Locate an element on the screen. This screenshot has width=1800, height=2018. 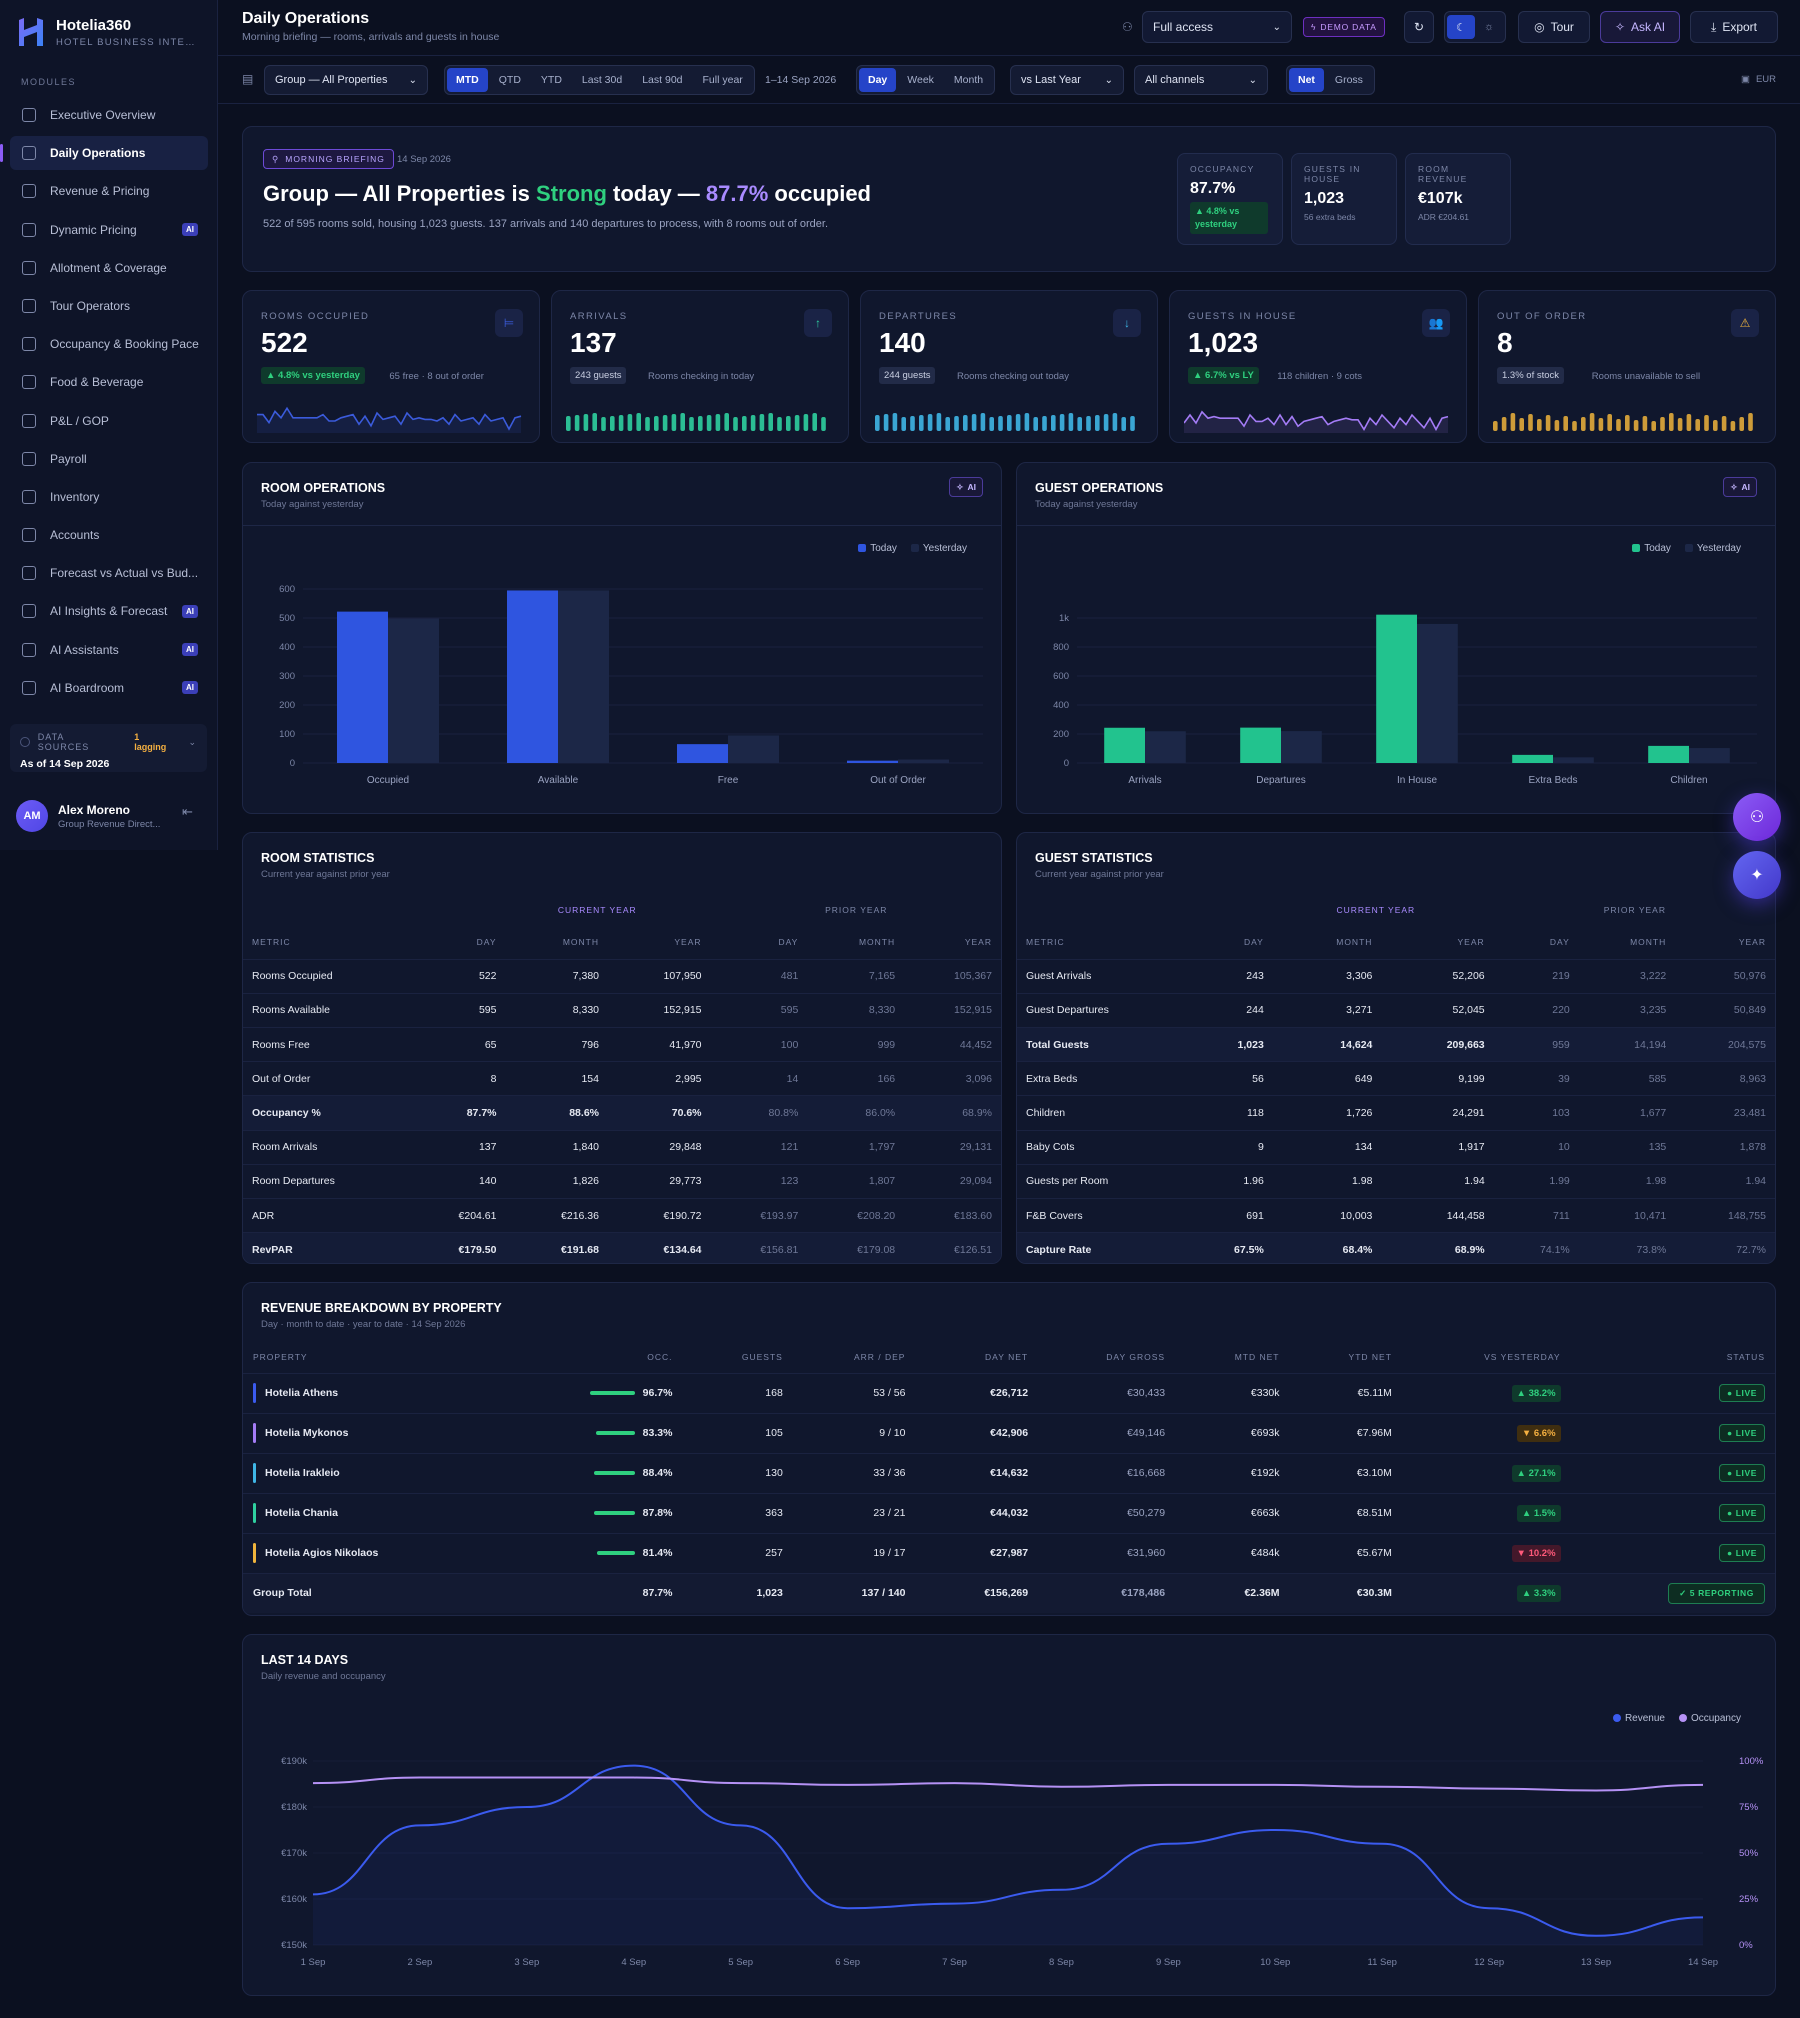
table-row: Rooms Free 65 796 41,970 100 999 44,452 is located at coordinates (622, 1044).